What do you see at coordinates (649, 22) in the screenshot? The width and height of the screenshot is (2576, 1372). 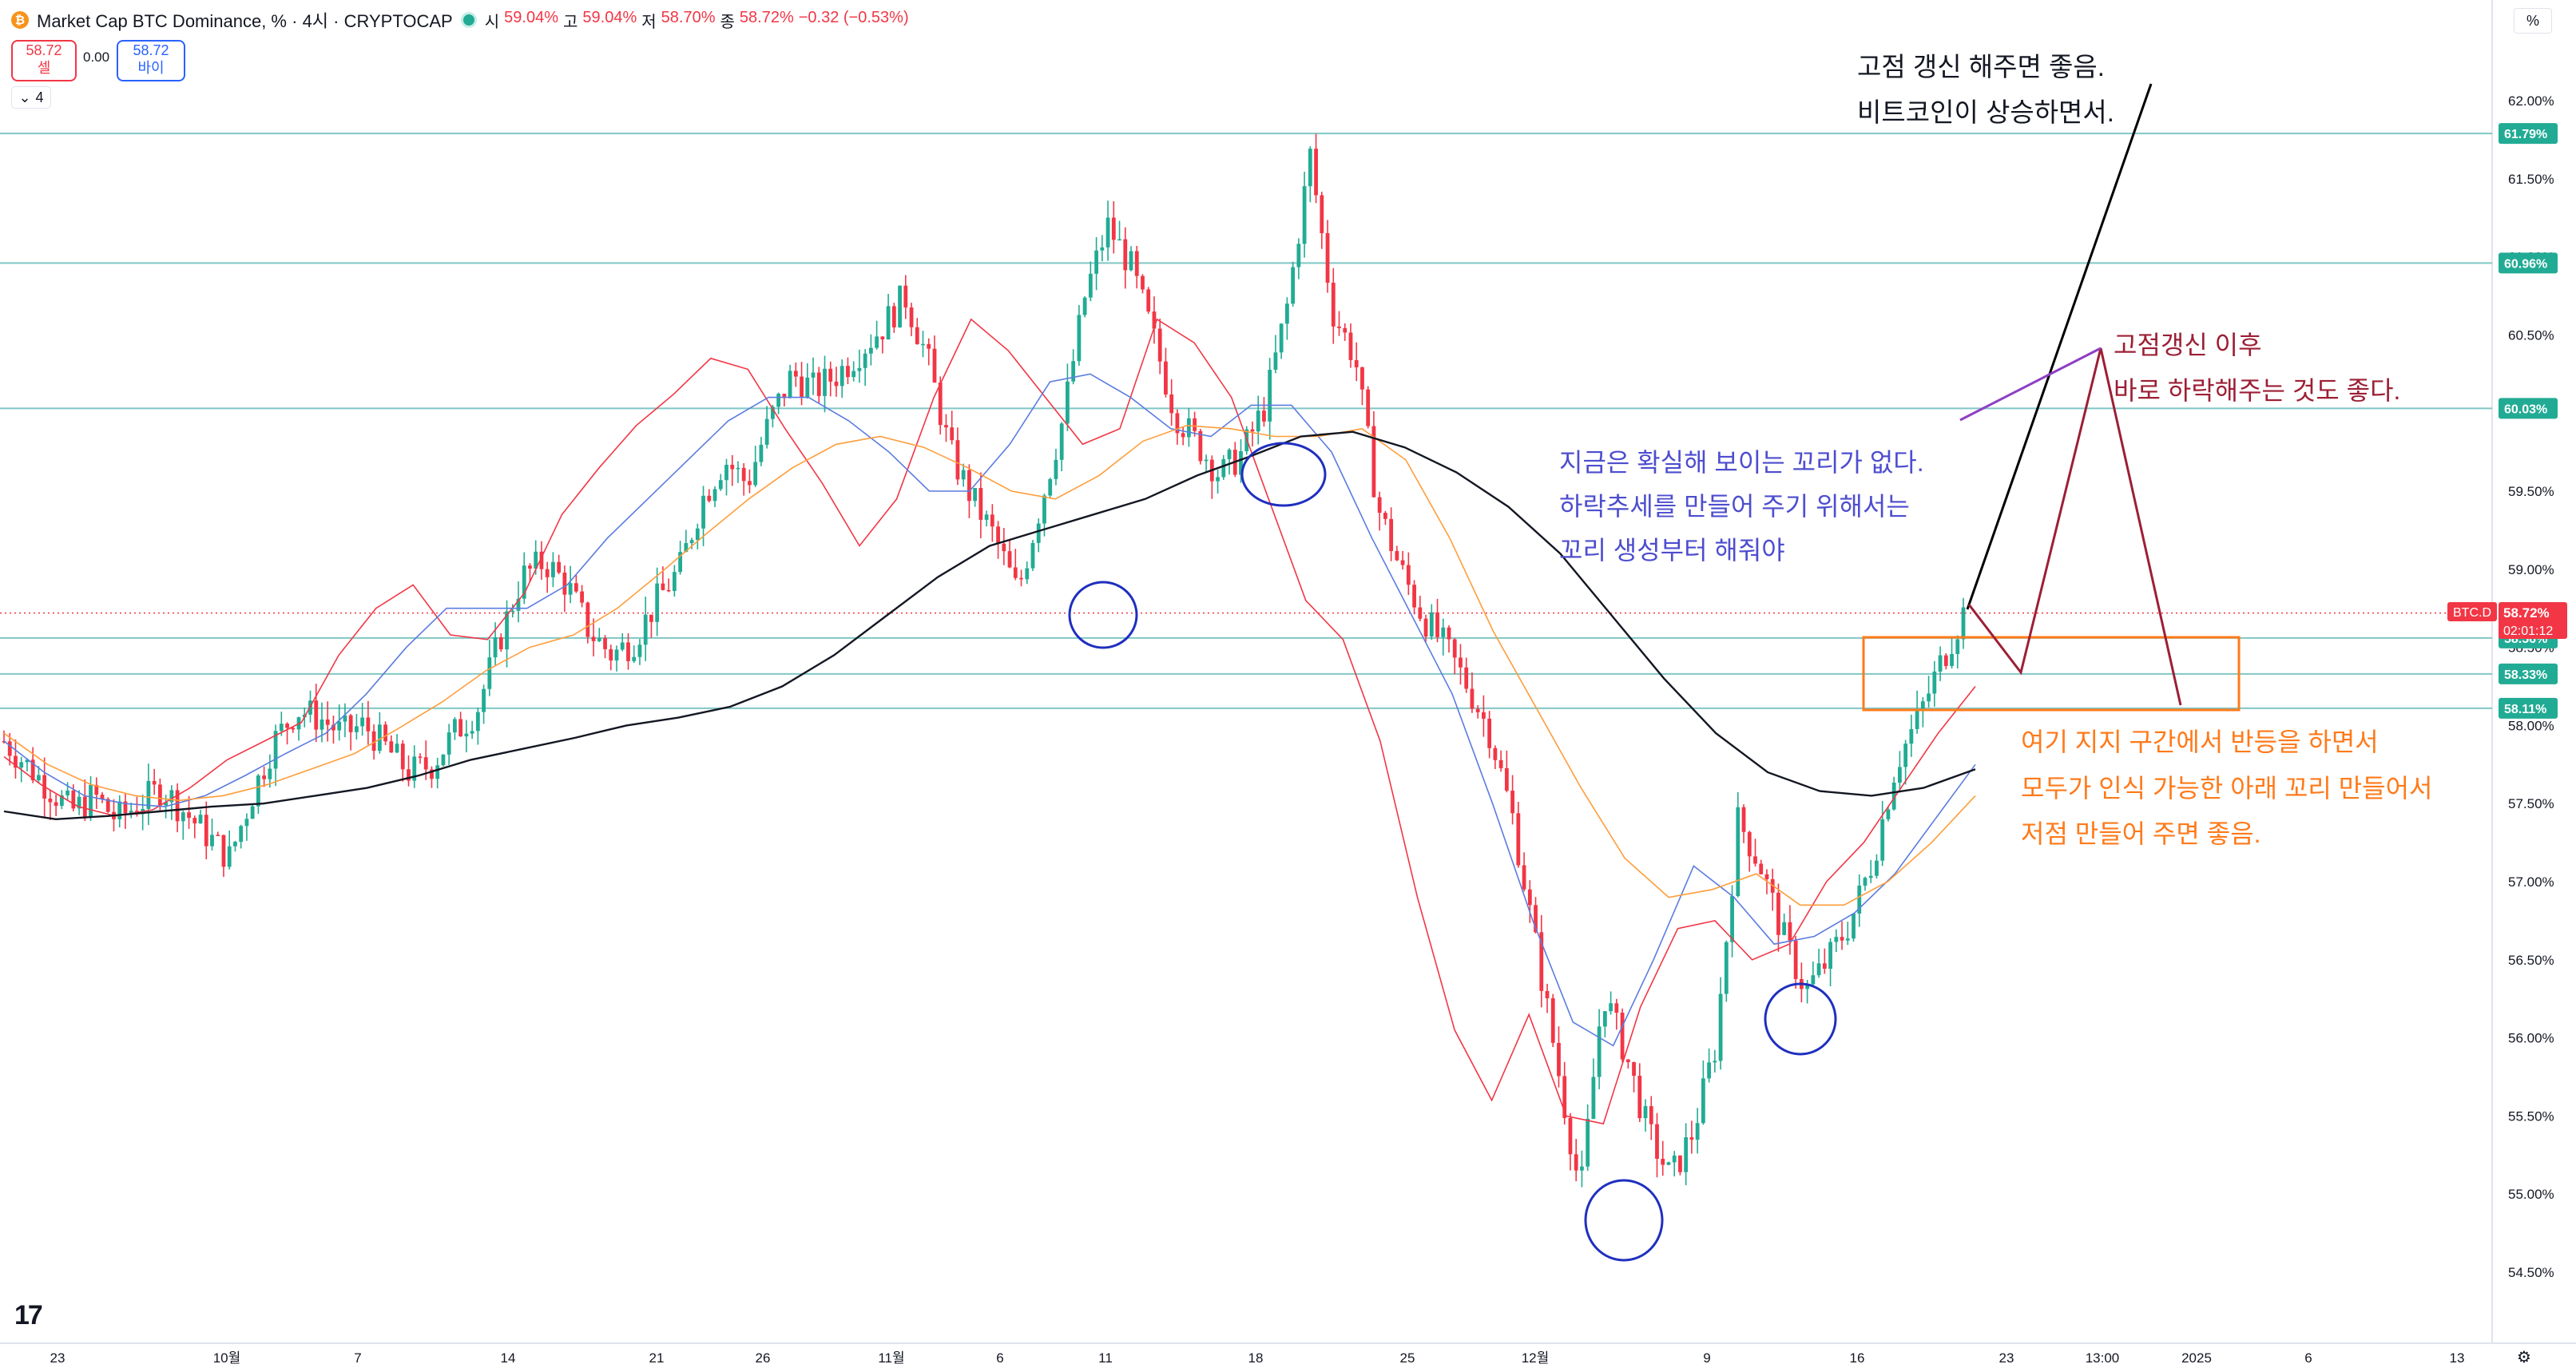 I see `low-label: 저` at bounding box center [649, 22].